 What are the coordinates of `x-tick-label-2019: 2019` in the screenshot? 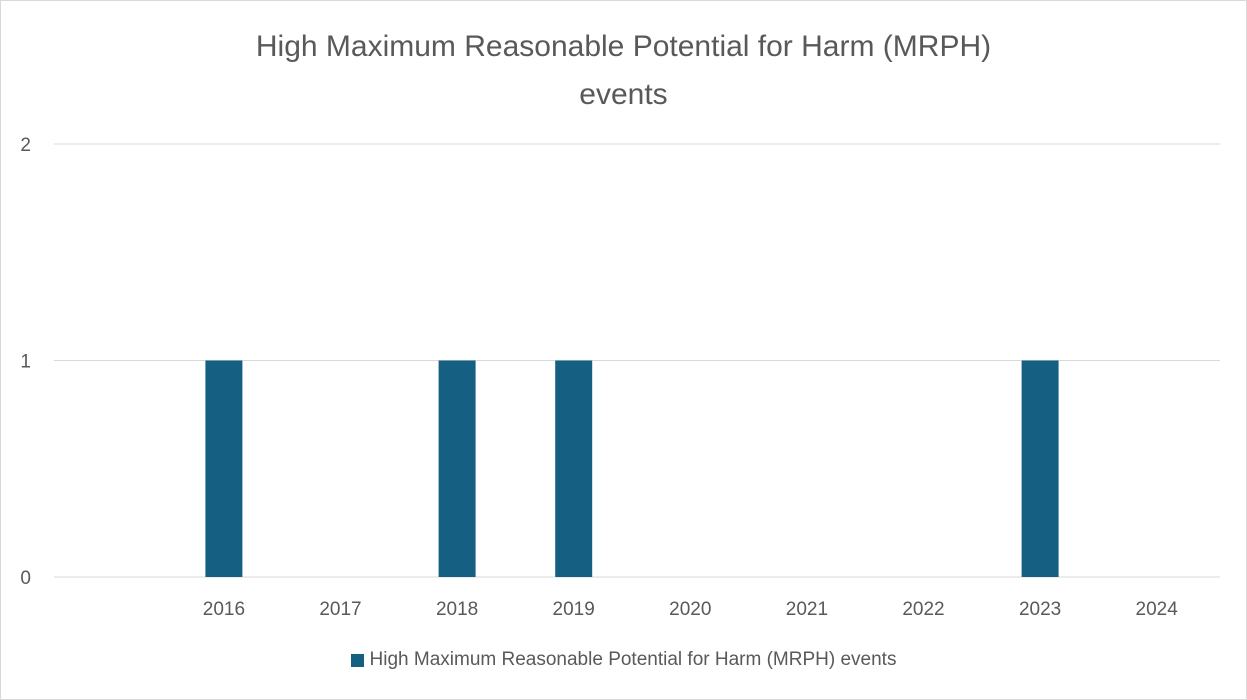 It's located at (574, 609).